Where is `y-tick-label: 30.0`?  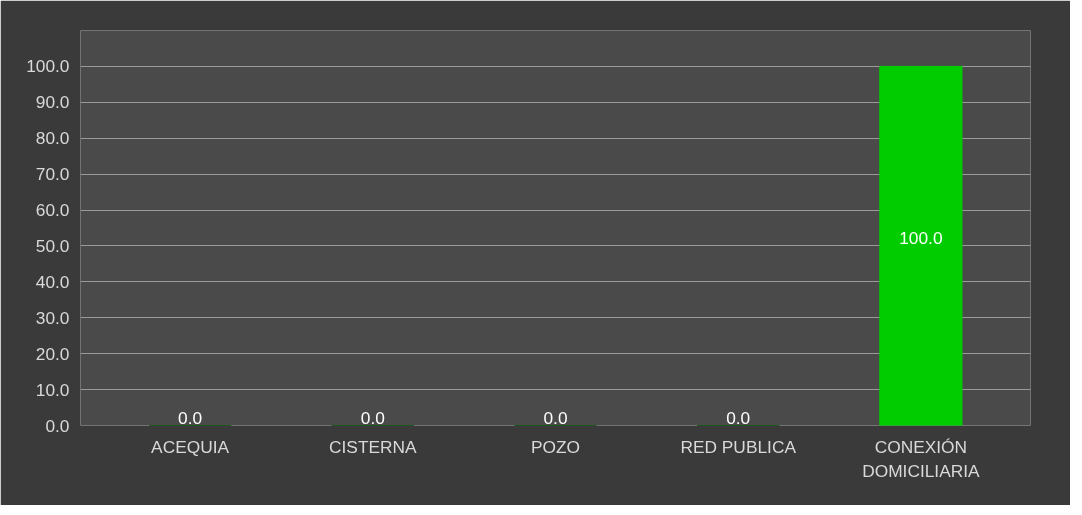
y-tick-label: 30.0 is located at coordinates (52, 317).